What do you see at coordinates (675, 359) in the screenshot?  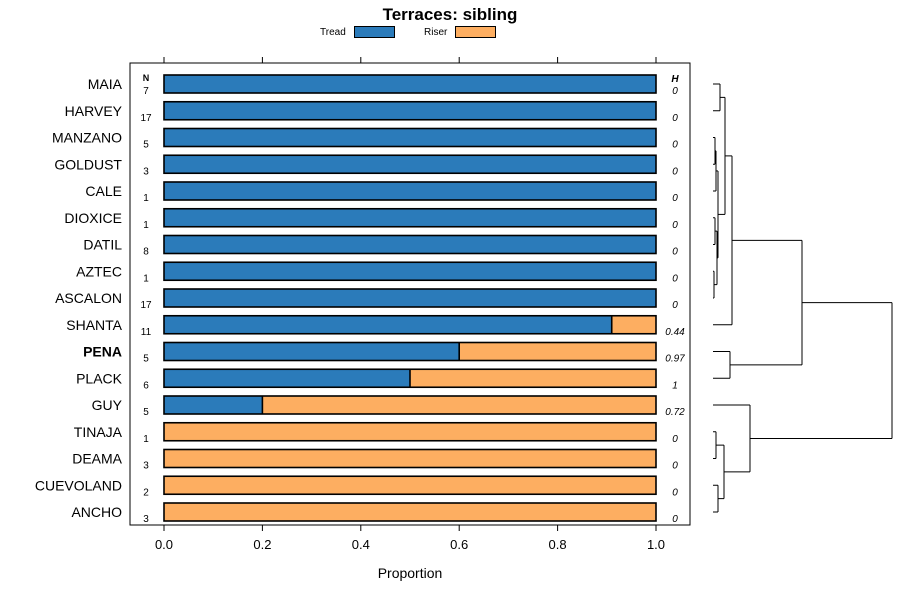 I see `h-value: 0.97` at bounding box center [675, 359].